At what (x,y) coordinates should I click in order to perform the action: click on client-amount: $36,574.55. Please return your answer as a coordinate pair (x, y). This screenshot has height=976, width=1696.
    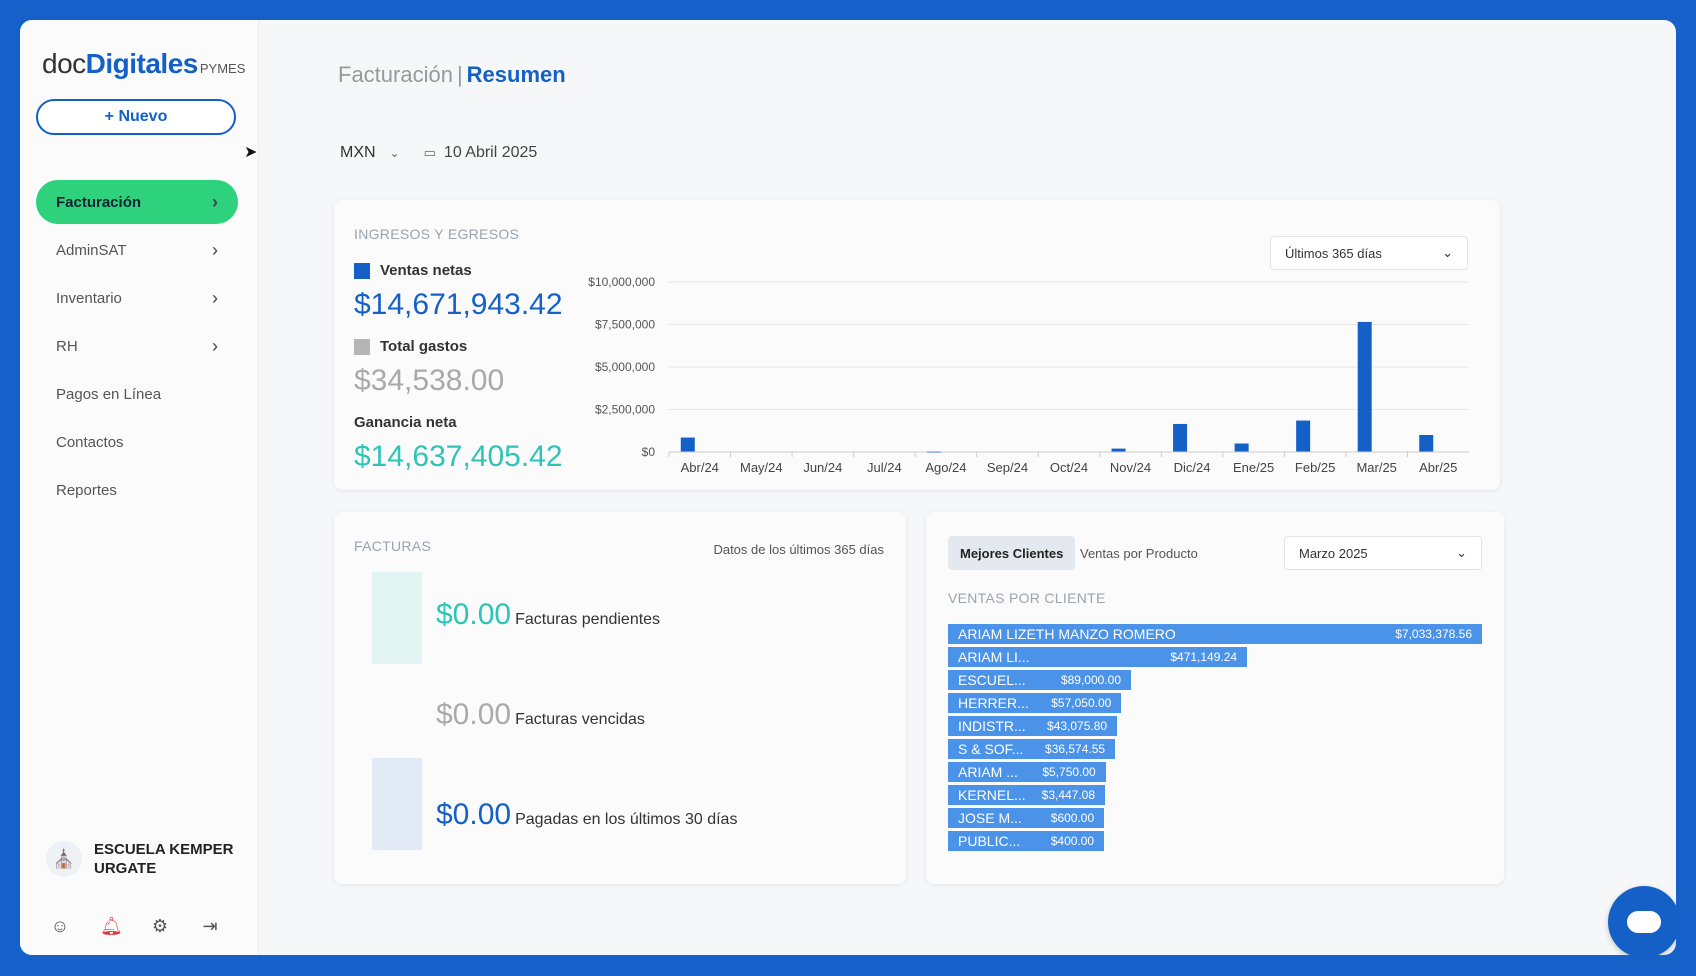
    Looking at the image, I should click on (1075, 749).